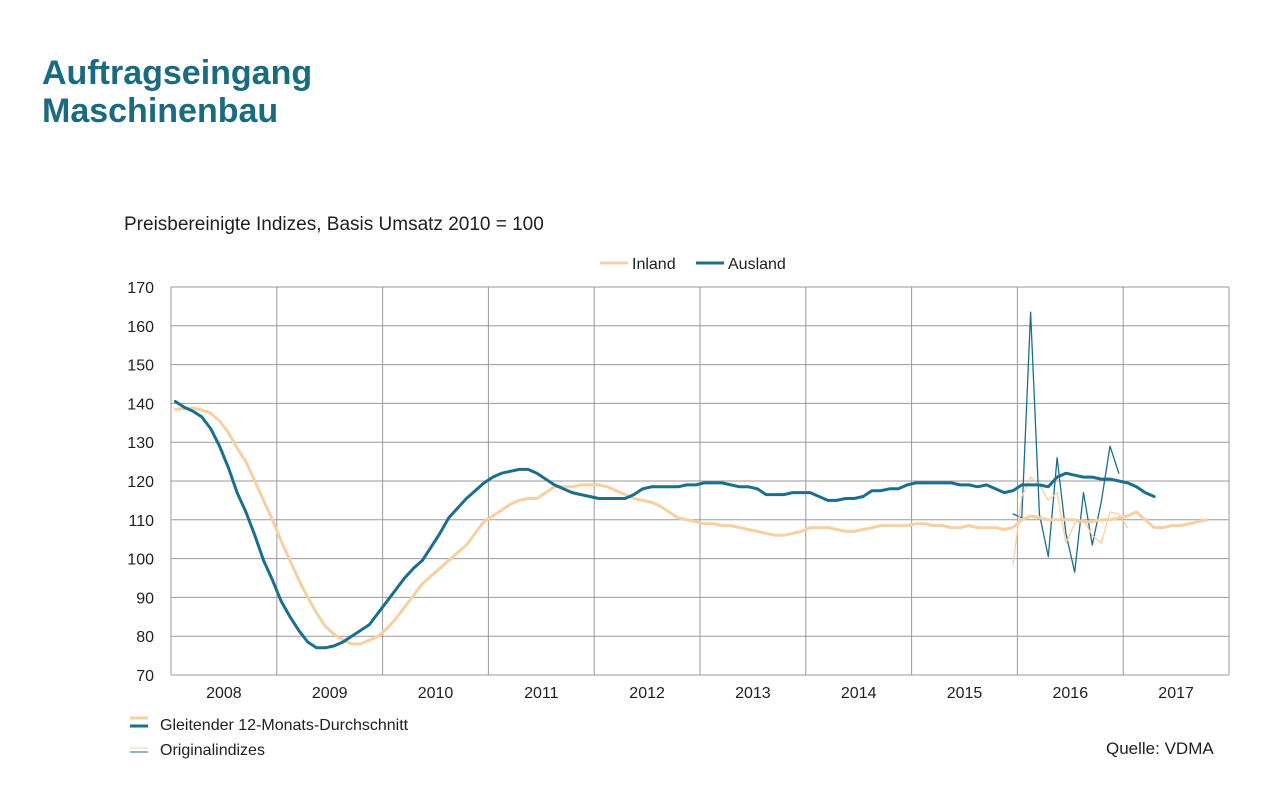  I want to click on y-tick-label: 160, so click(140, 327).